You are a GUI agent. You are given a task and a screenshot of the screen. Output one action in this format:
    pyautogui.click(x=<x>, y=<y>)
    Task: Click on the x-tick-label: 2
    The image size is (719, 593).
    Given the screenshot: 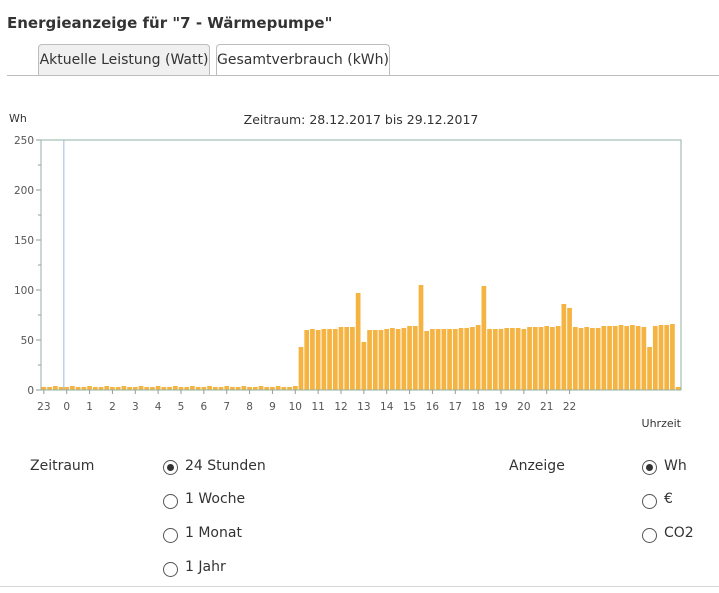 What is the action you would take?
    pyautogui.click(x=112, y=407)
    